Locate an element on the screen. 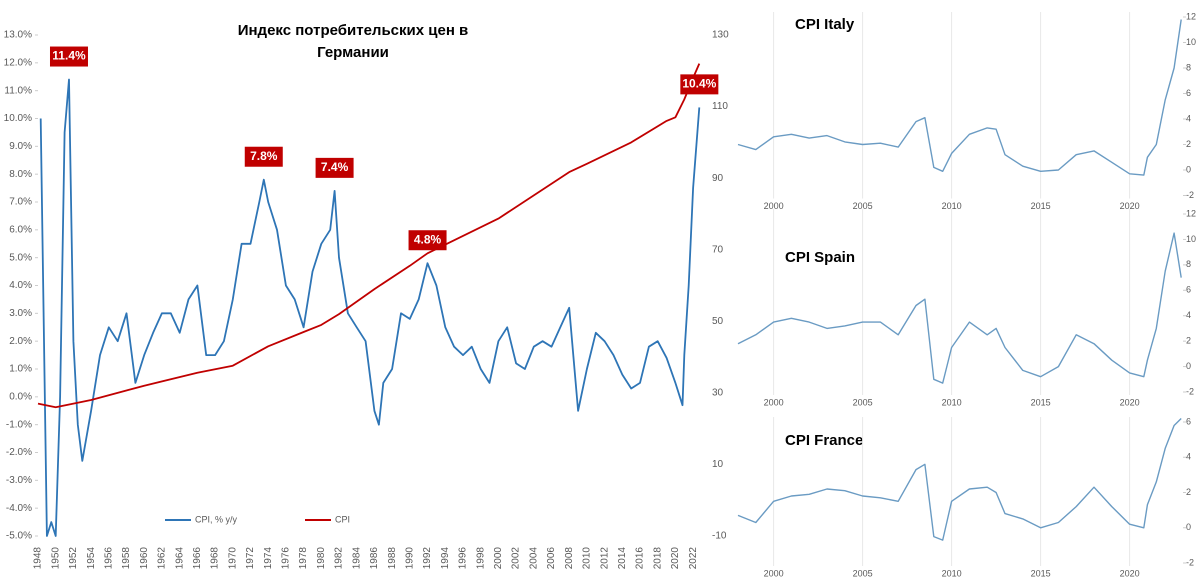 The width and height of the screenshot is (1200, 584). chart-title: Индекс потребительских цен в Германии is located at coordinates (353, 41).